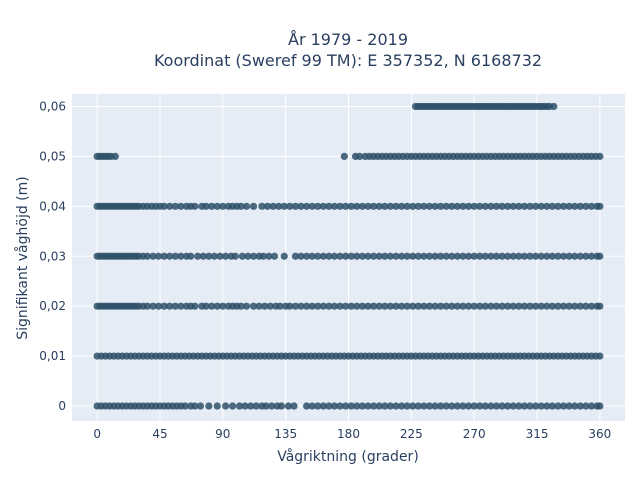 The image size is (640, 485). What do you see at coordinates (348, 456) in the screenshot?
I see `x-axis-title: Vågriktning (grader)` at bounding box center [348, 456].